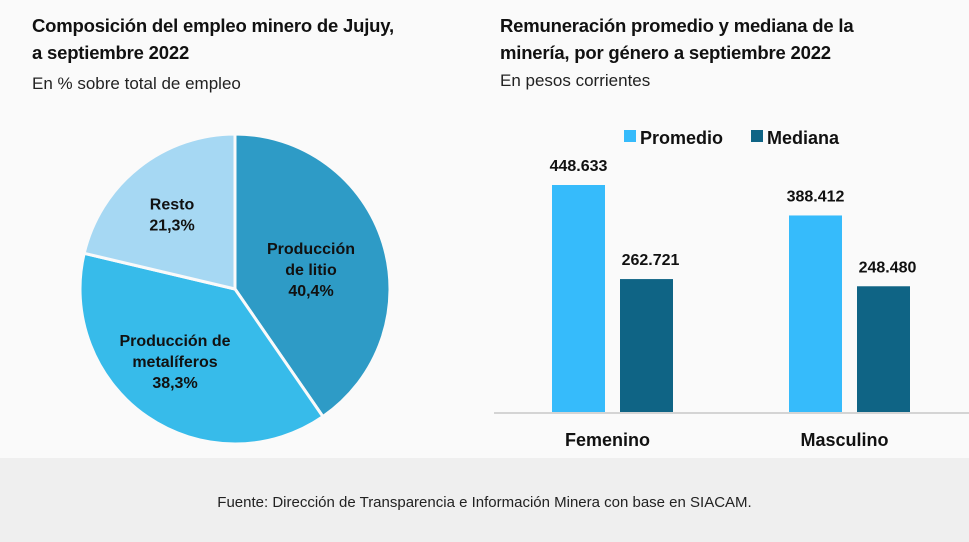 Image resolution: width=969 pixels, height=542 pixels. Describe the element at coordinates (888, 267) in the screenshot. I see `bar-value-label: 248.480` at that location.